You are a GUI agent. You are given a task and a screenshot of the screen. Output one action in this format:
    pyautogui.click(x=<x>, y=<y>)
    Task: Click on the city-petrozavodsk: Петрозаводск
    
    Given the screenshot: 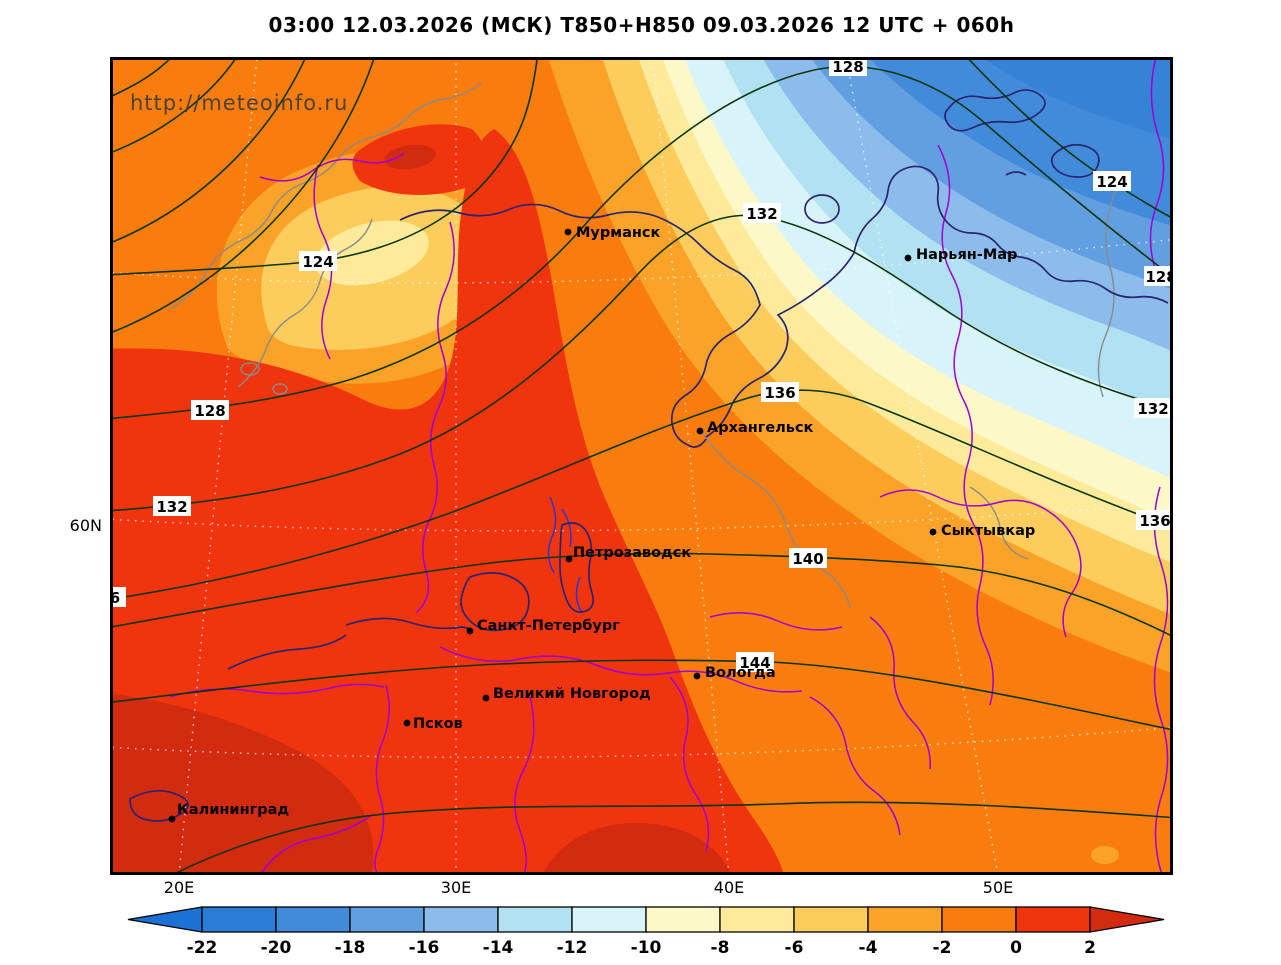 What is the action you would take?
    pyautogui.click(x=628, y=554)
    